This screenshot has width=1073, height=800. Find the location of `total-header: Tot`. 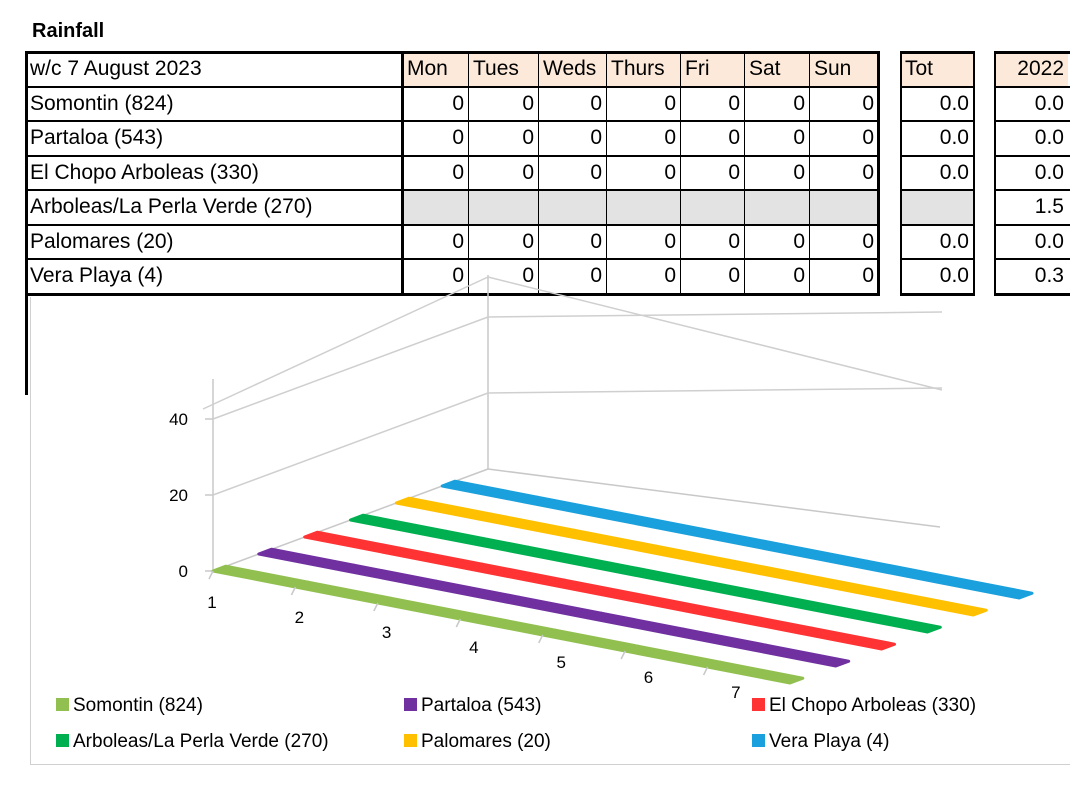

total-header: Tot is located at coordinates (937, 69).